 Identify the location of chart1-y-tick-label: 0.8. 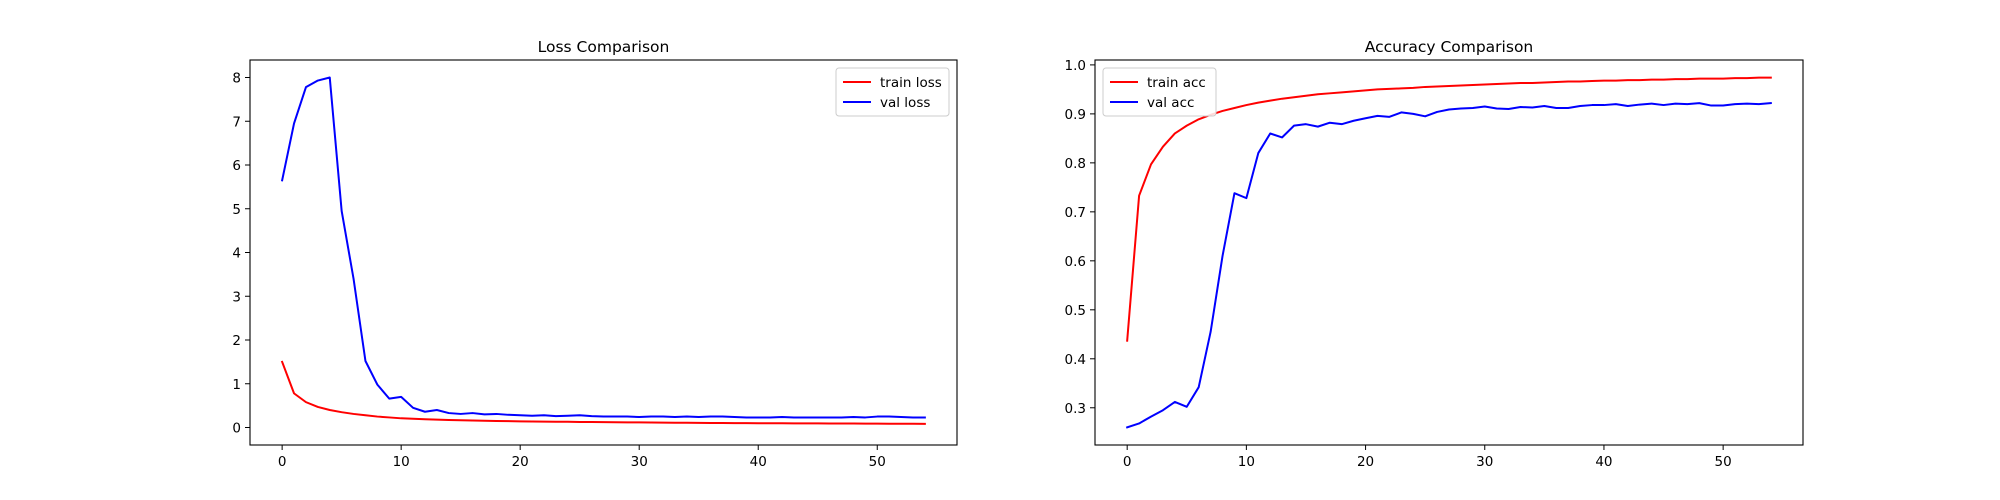
(1075, 164).